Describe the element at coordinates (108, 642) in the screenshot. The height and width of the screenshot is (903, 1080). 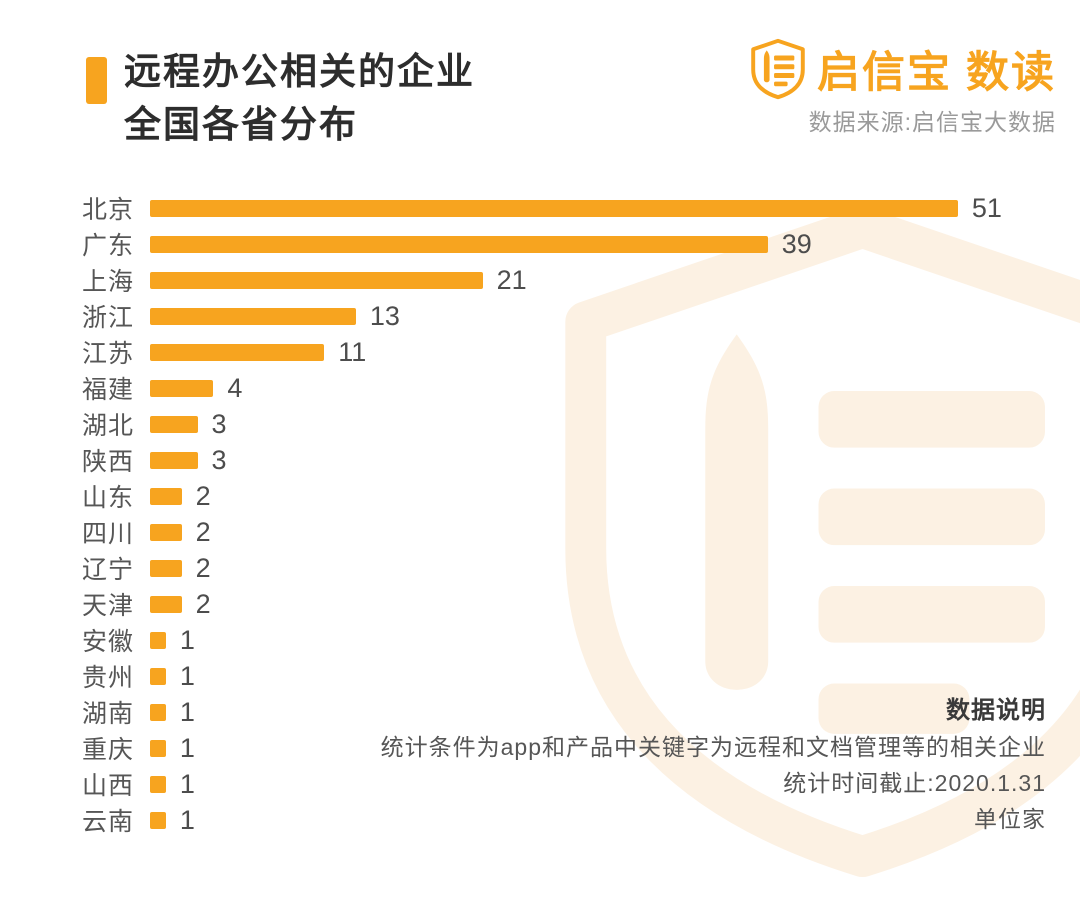
I see `row-label: 安徽` at that location.